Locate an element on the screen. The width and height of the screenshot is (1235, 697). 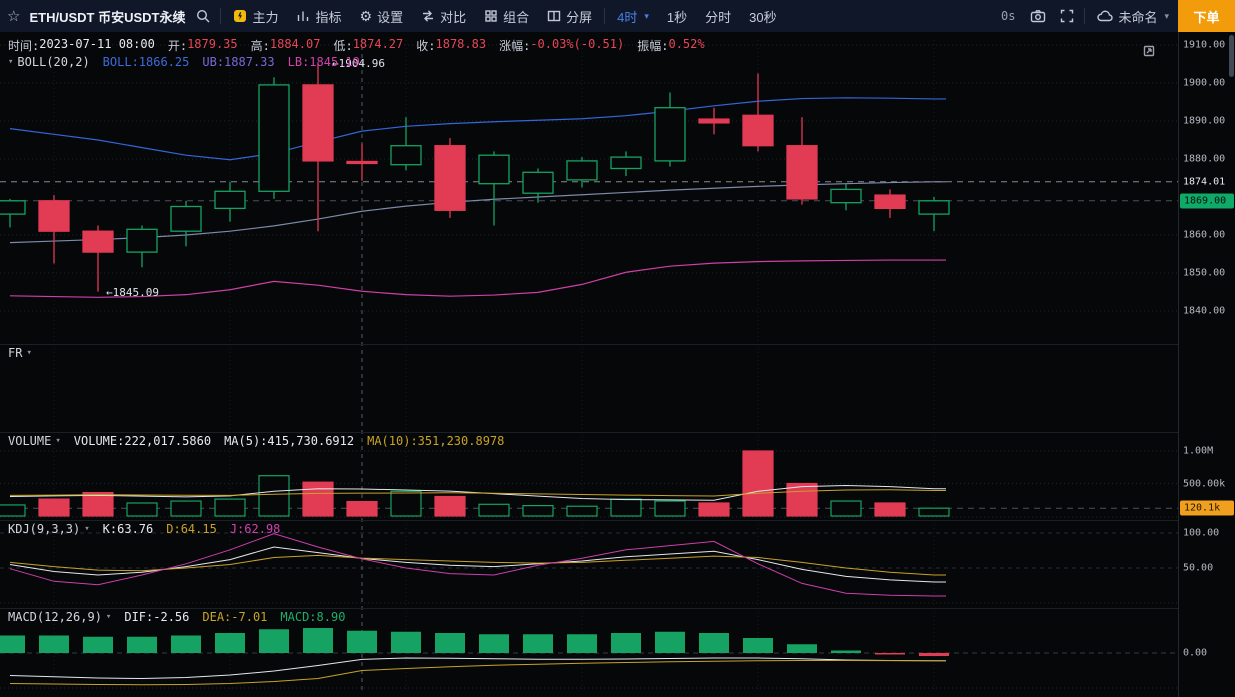
macd-settings: MACD(12,26,9) ▾ is located at coordinates (59, 617).